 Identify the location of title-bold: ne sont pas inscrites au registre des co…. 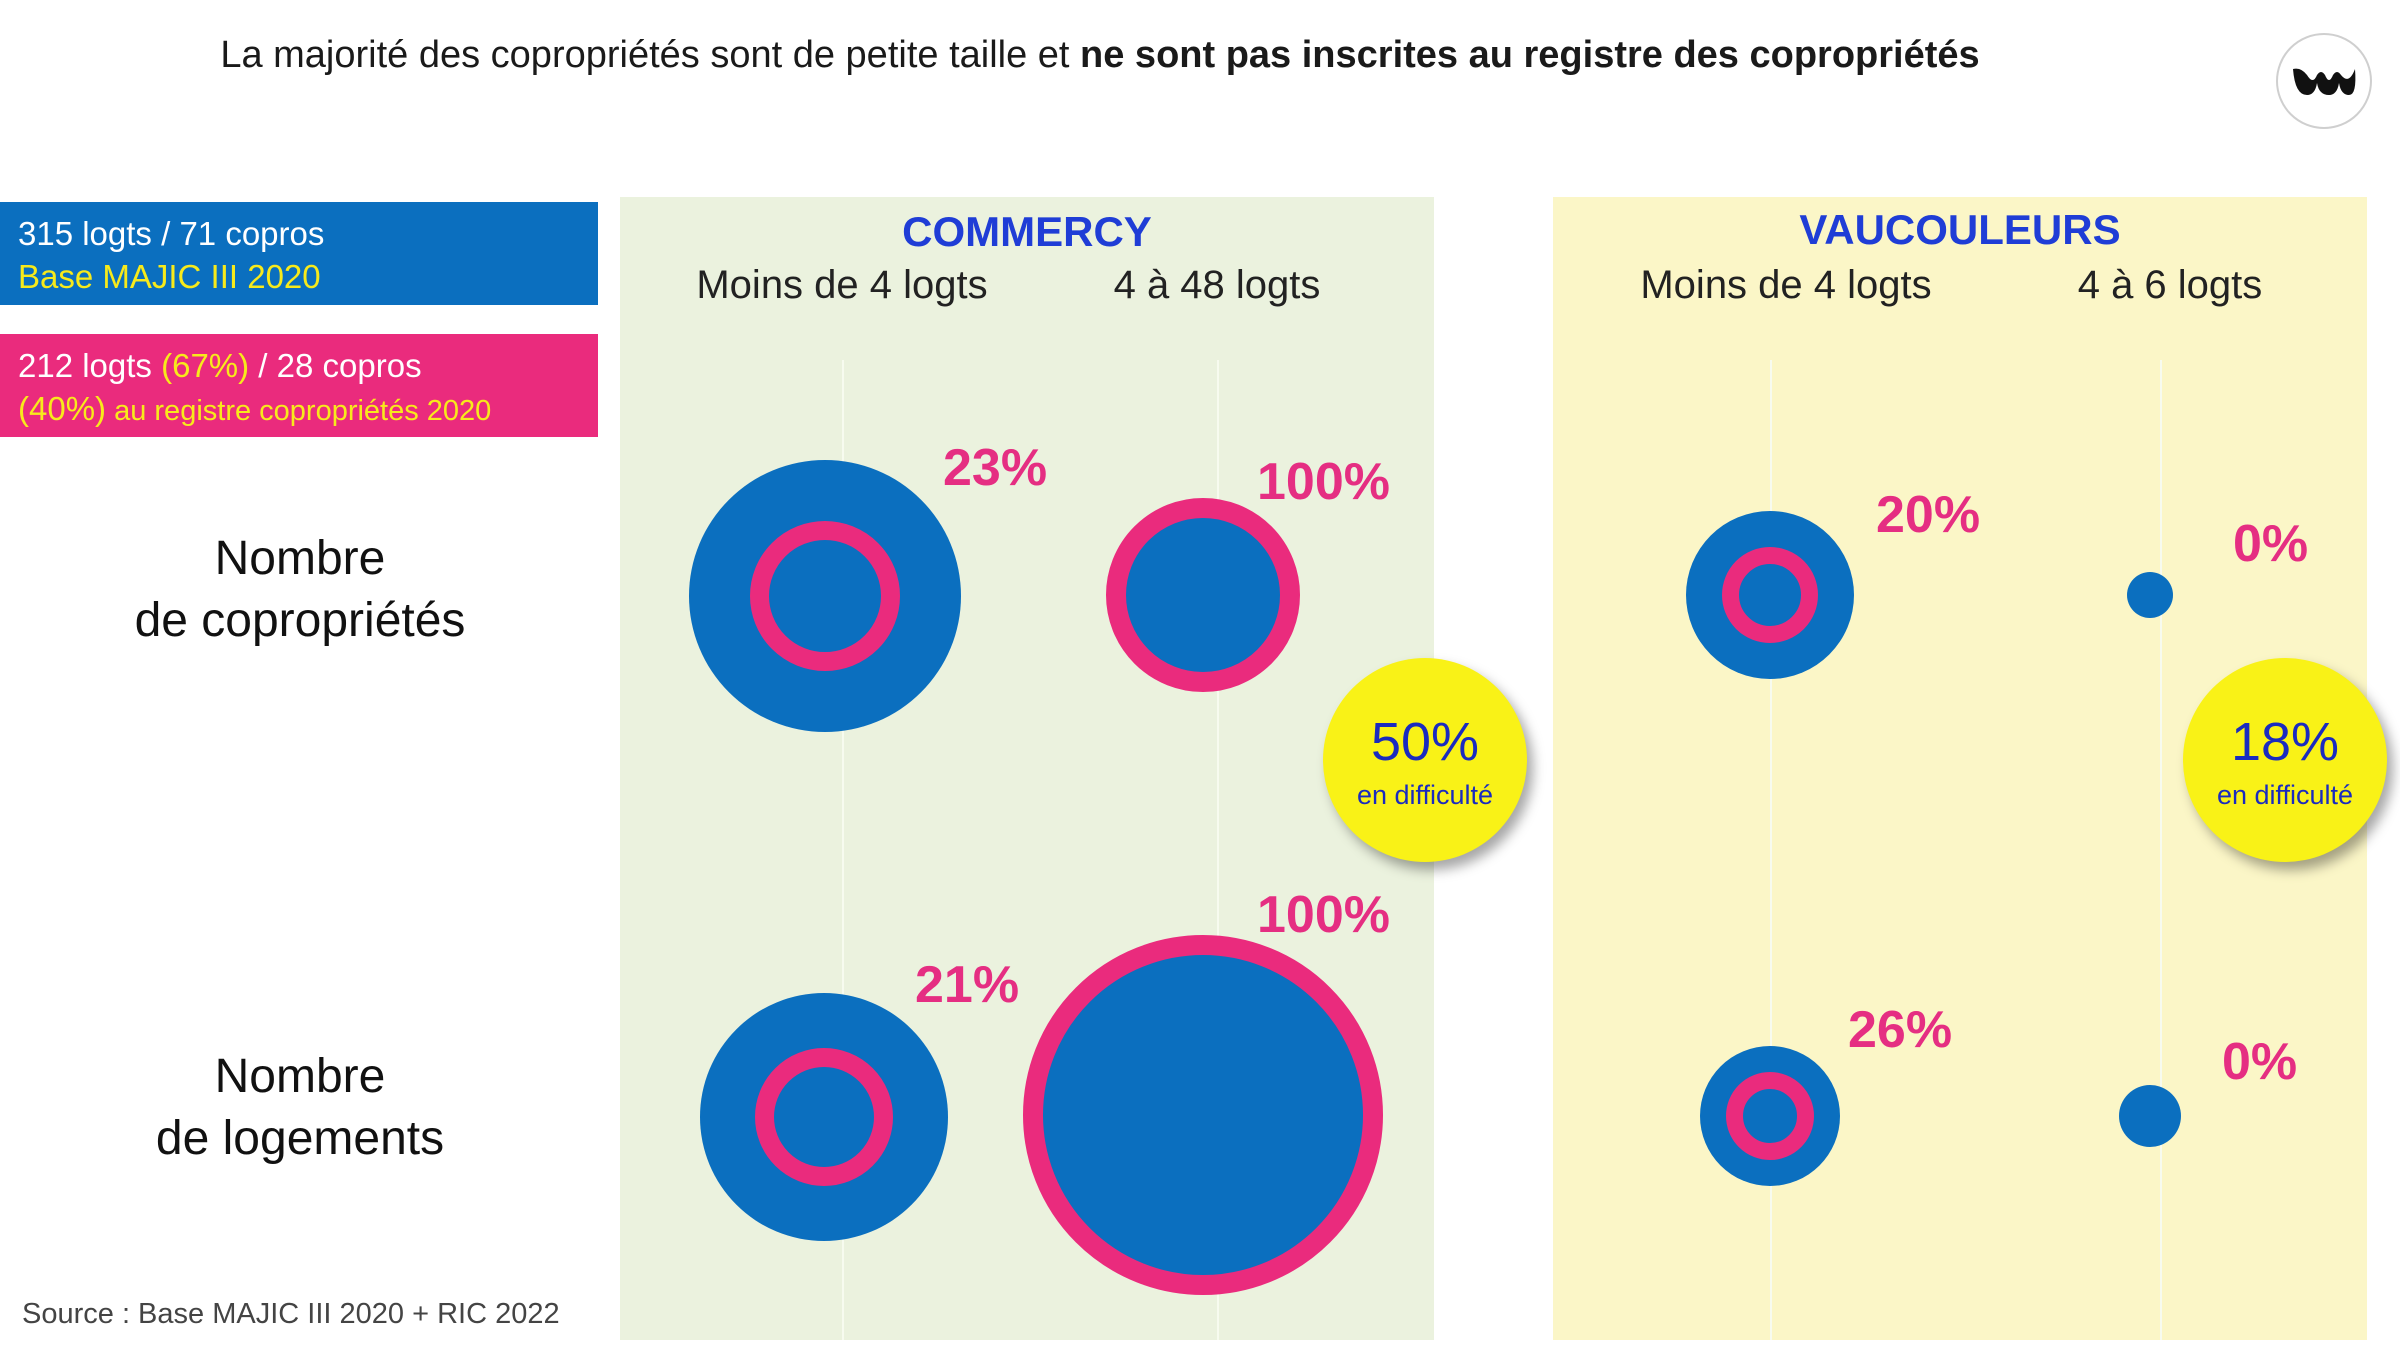
(1530, 55).